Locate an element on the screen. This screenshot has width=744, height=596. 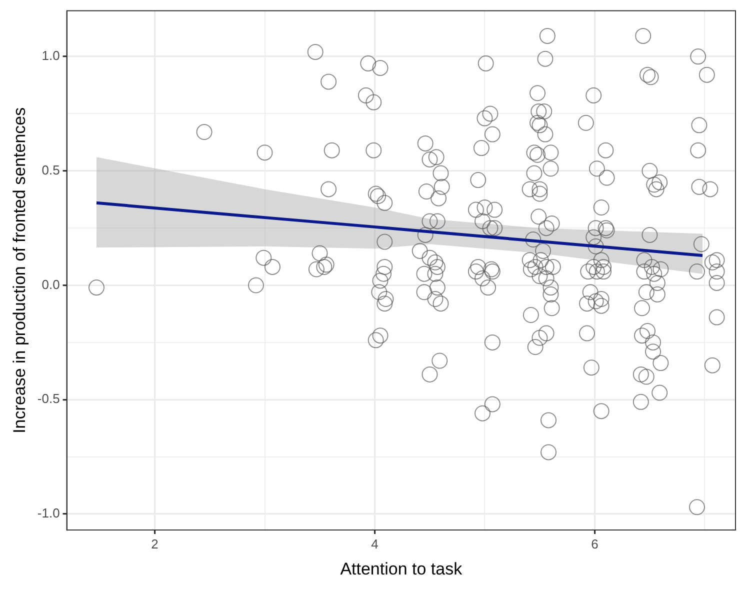
y-tick-label: 1.0 is located at coordinates (51, 56).